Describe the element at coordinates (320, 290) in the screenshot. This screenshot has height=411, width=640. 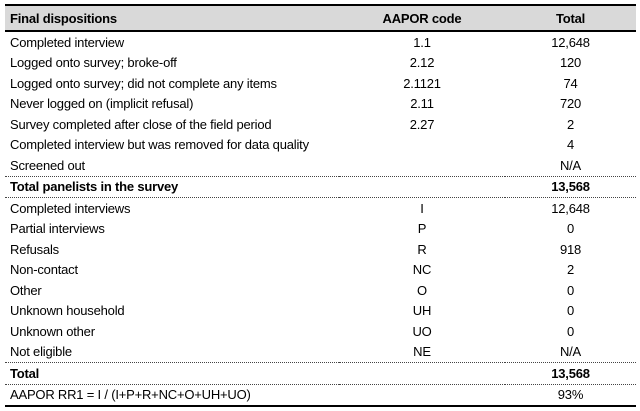
I see `table-row: Other O 0` at that location.